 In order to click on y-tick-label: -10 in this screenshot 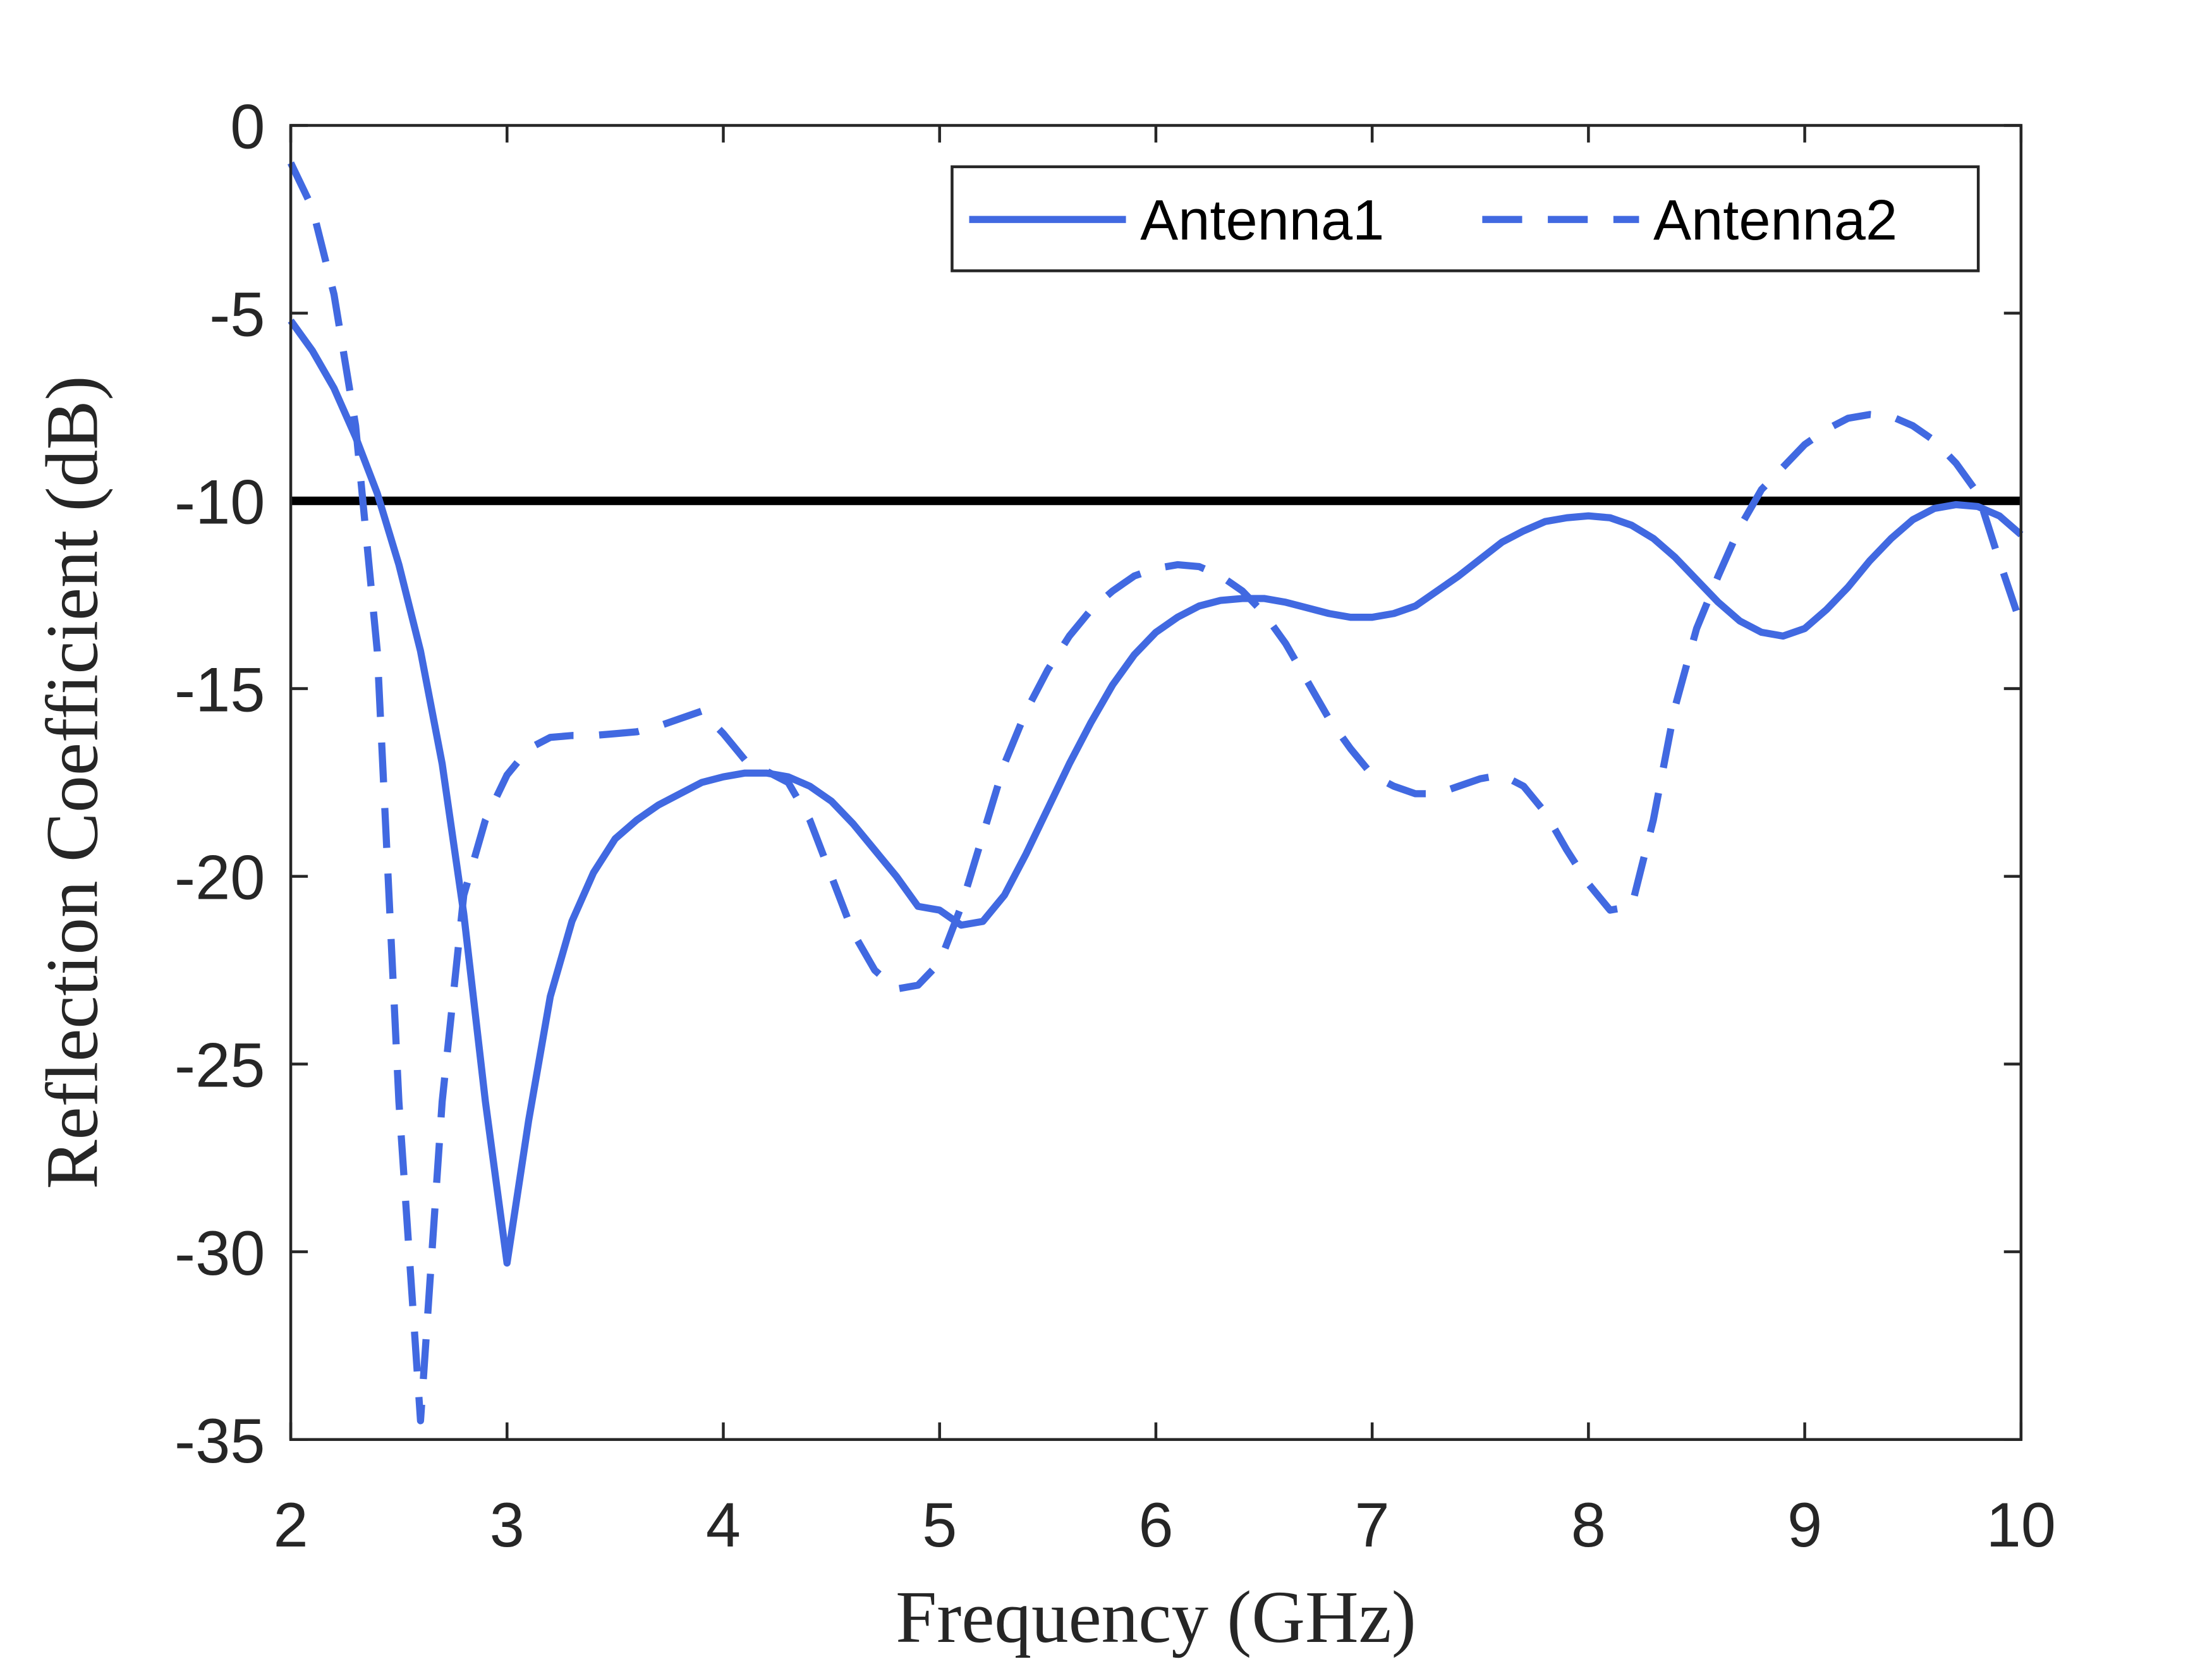, I will do `click(219, 503)`.